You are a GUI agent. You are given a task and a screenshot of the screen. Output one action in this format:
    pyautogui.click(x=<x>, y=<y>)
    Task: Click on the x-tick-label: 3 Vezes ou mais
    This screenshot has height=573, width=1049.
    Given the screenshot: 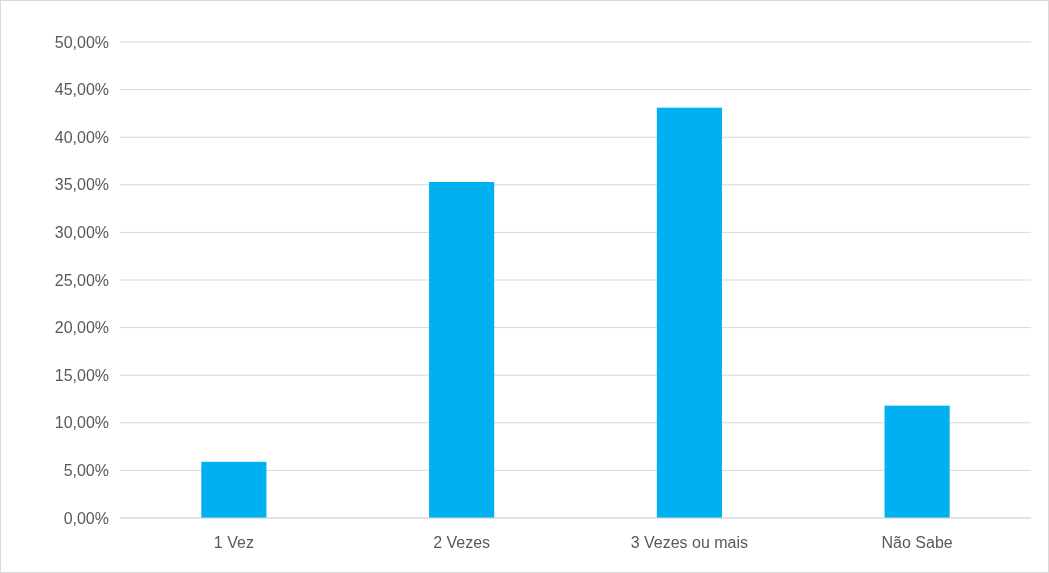 What is the action you would take?
    pyautogui.click(x=689, y=542)
    